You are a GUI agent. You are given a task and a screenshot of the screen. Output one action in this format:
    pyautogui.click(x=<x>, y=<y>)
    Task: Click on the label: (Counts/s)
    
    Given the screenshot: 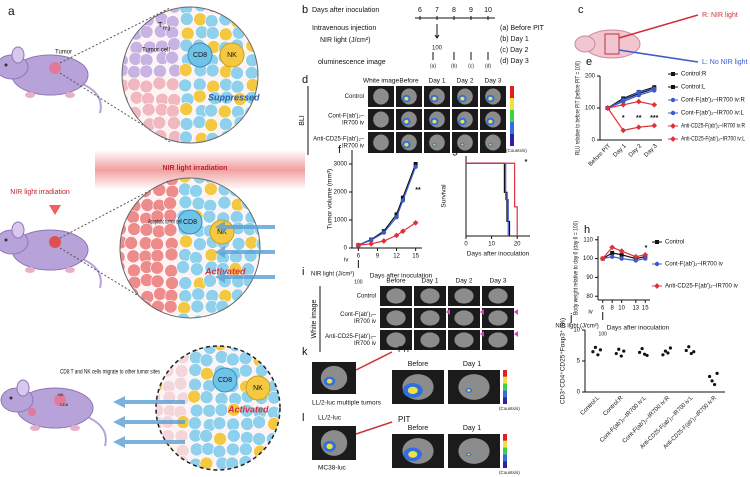 What is the action you would take?
    pyautogui.click(x=516, y=150)
    